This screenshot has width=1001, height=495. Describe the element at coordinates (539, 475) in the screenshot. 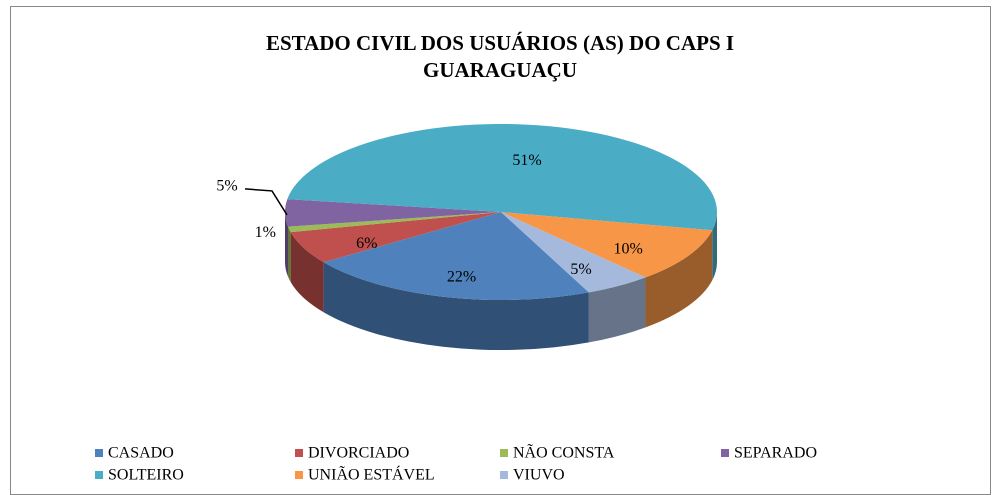

I see `legend-label: VIUVO` at that location.